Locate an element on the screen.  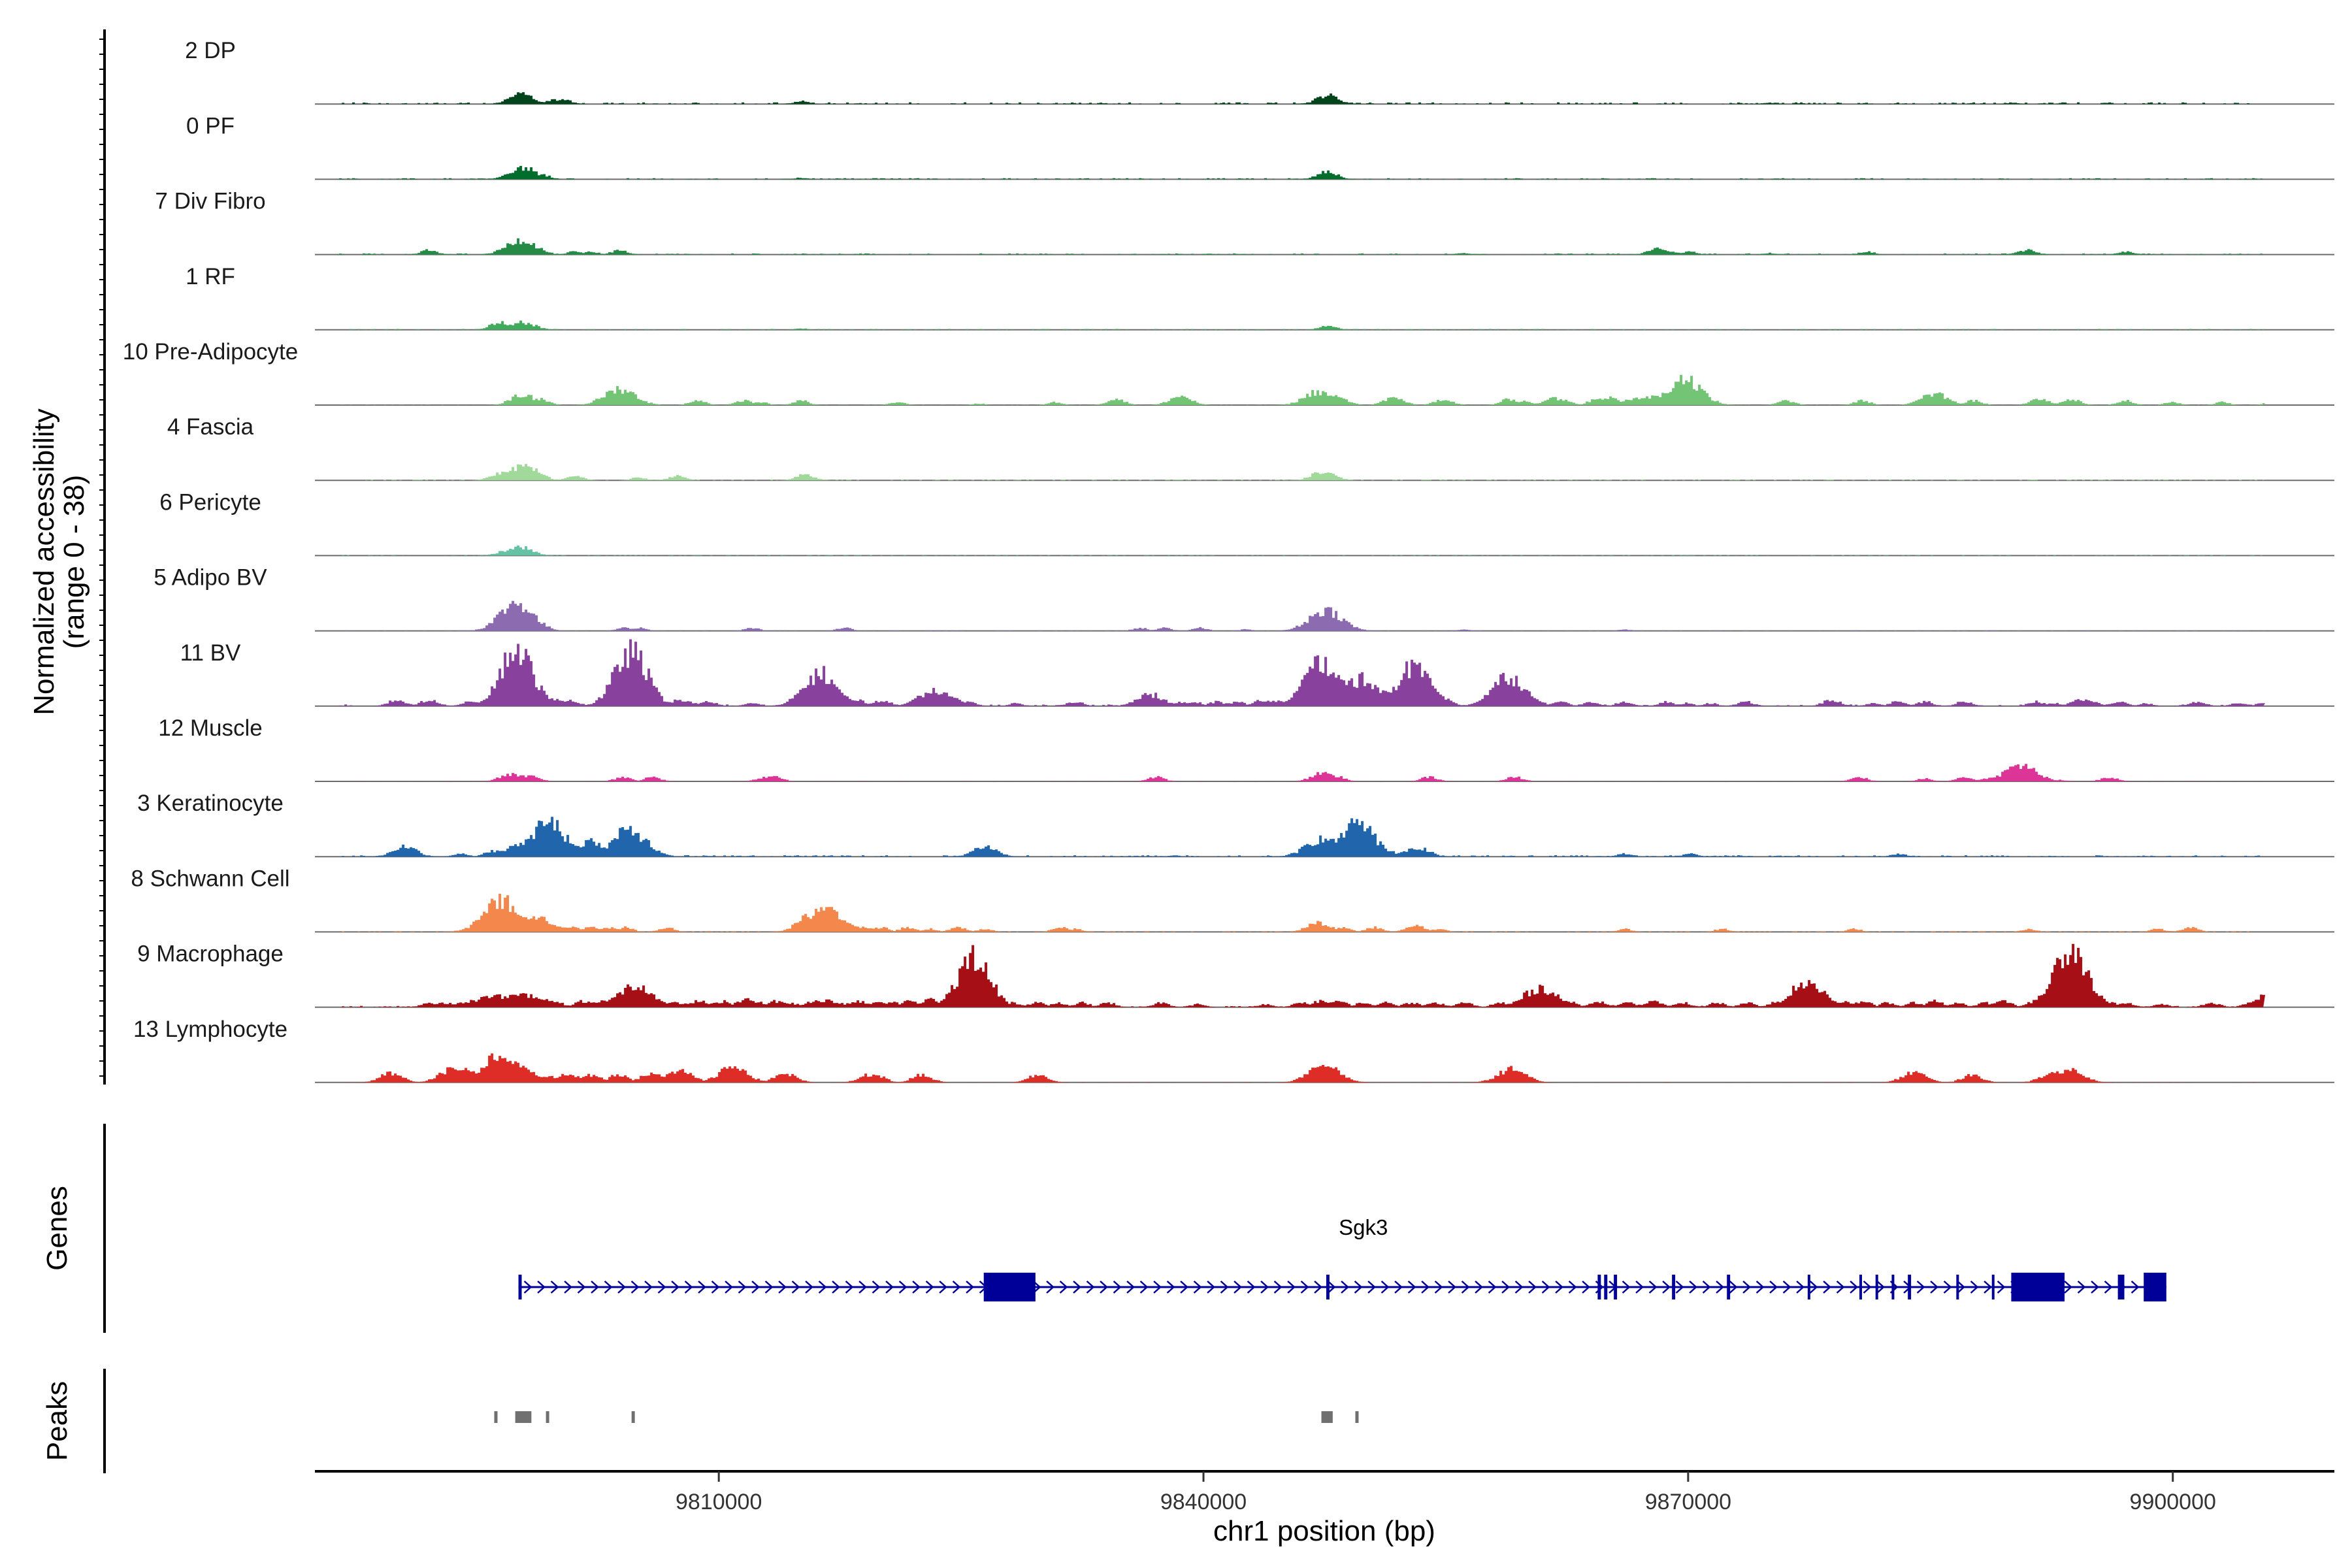
track-0: 2 DP is located at coordinates (1259, 71).